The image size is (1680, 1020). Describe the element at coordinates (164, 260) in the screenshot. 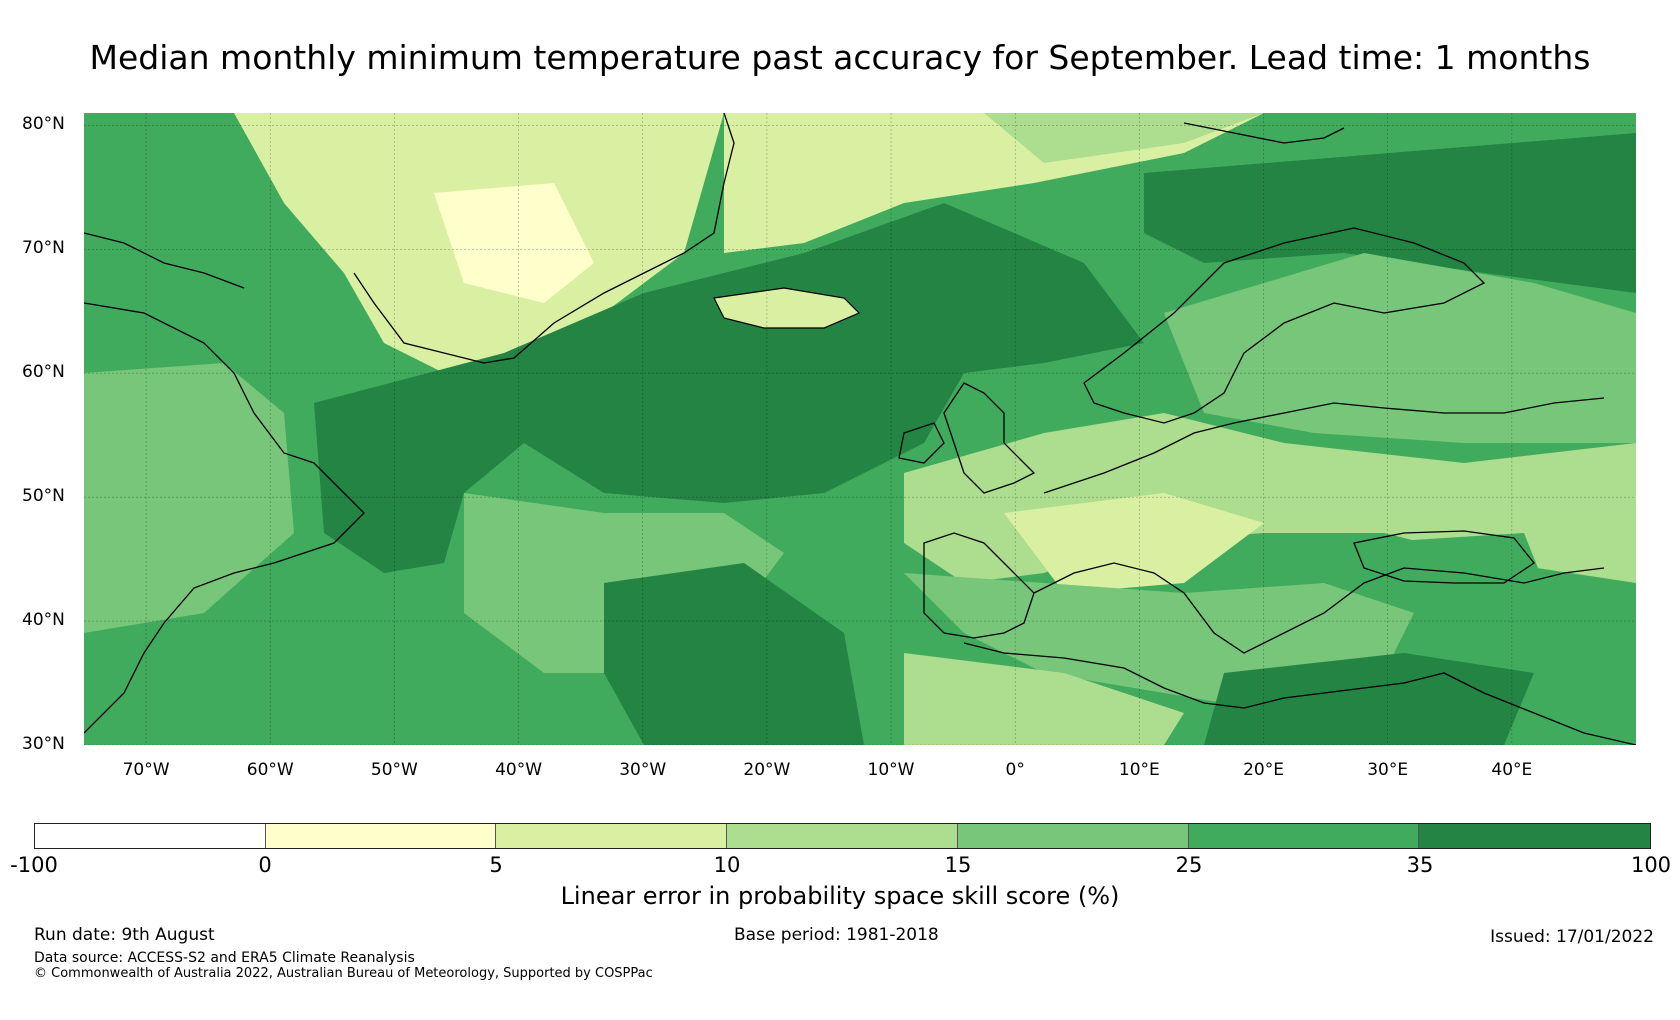

I see `canada-arctic-coast` at that location.